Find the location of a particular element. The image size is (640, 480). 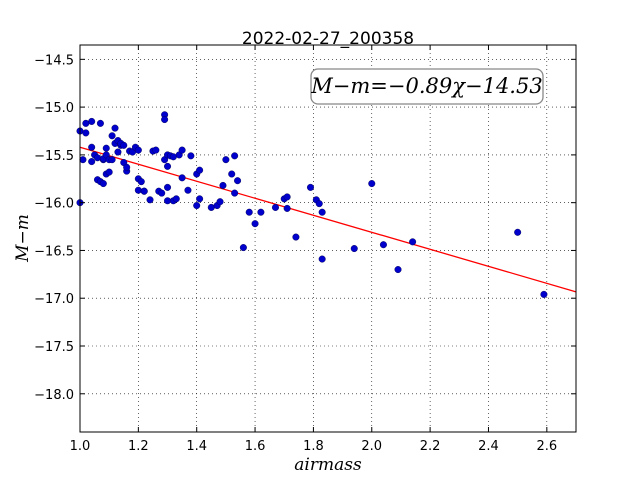

y-tick-label: −16.0 is located at coordinates (54, 204).